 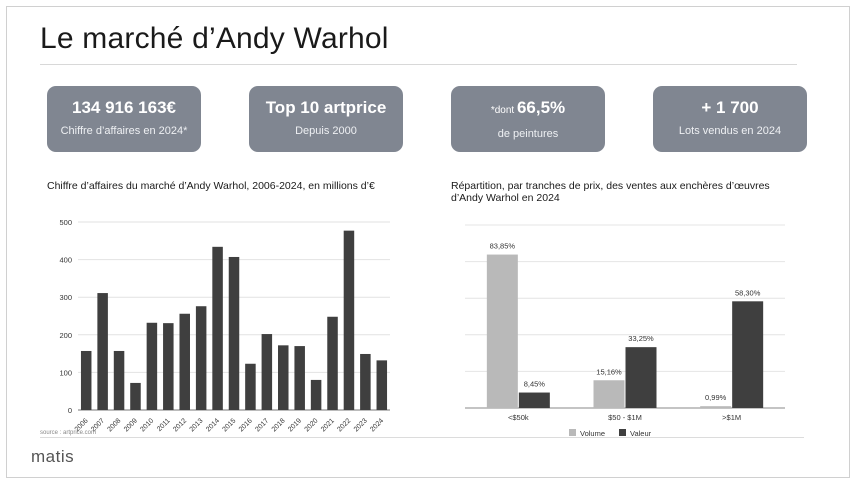 I want to click on x-tick-label: 2009, so click(x=131, y=425).